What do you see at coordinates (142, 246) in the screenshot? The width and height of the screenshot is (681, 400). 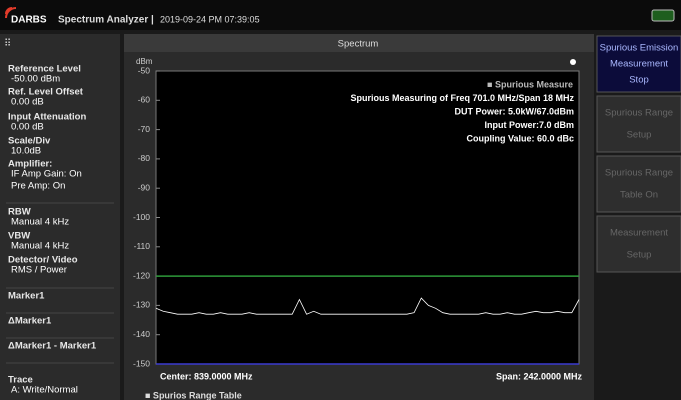 I see `y-tick-label: -110` at bounding box center [142, 246].